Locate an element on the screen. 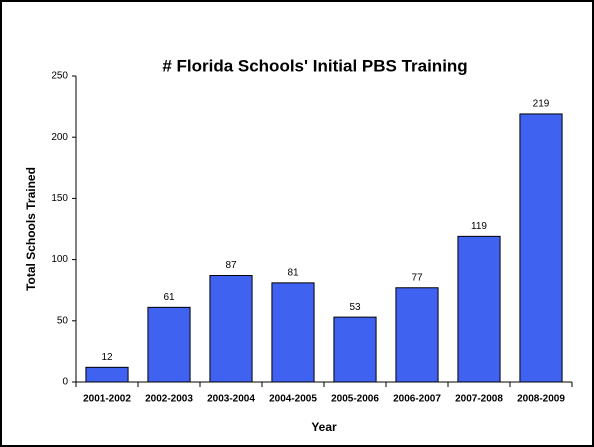  y-tick-label: 150 is located at coordinates (59, 198).